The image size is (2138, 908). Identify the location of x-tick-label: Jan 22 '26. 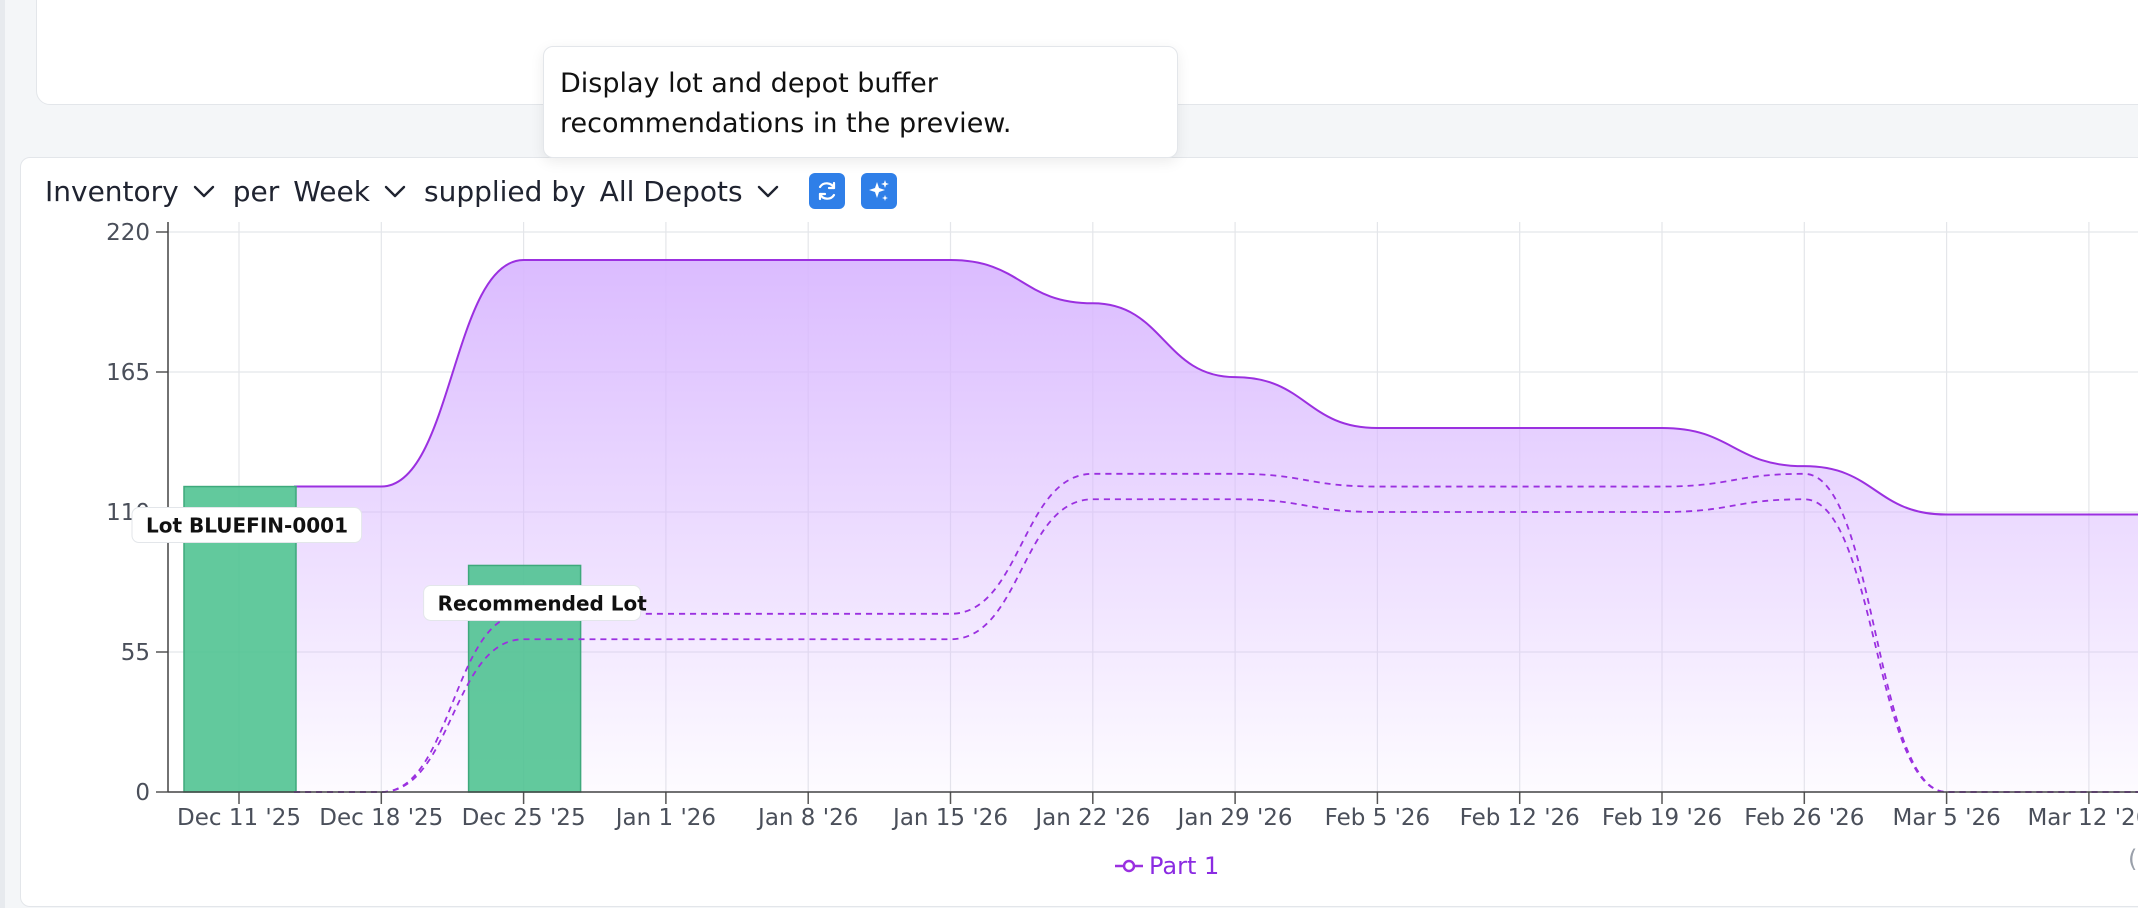
(1091, 818).